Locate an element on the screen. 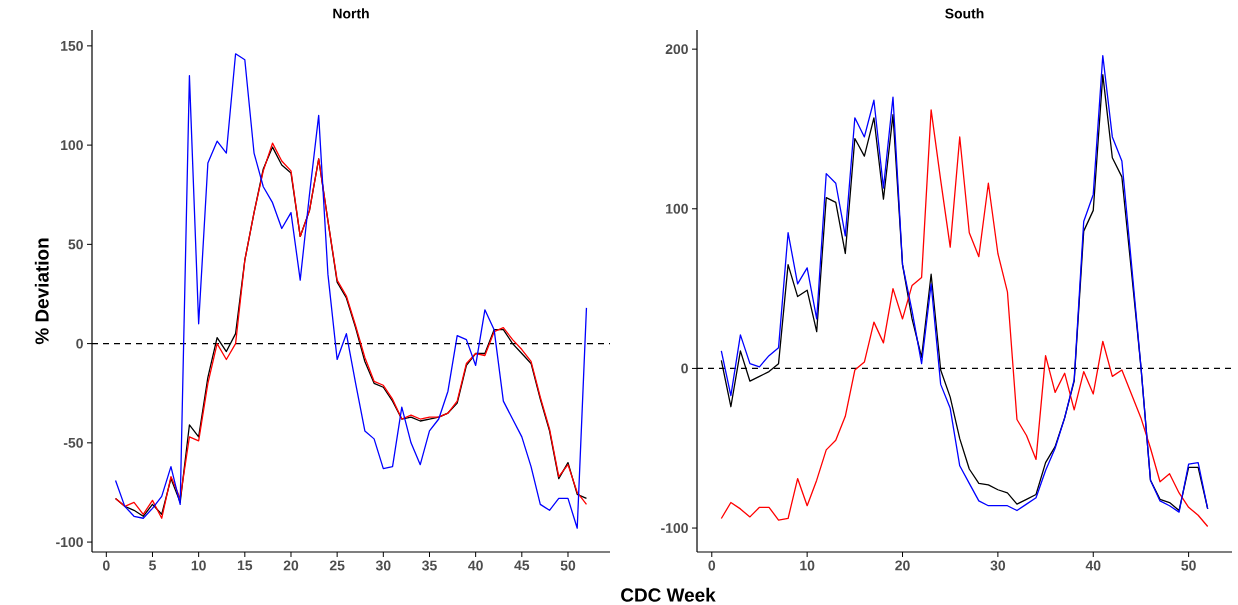 The height and width of the screenshot is (605, 1238). chart-title: South is located at coordinates (964, 13).